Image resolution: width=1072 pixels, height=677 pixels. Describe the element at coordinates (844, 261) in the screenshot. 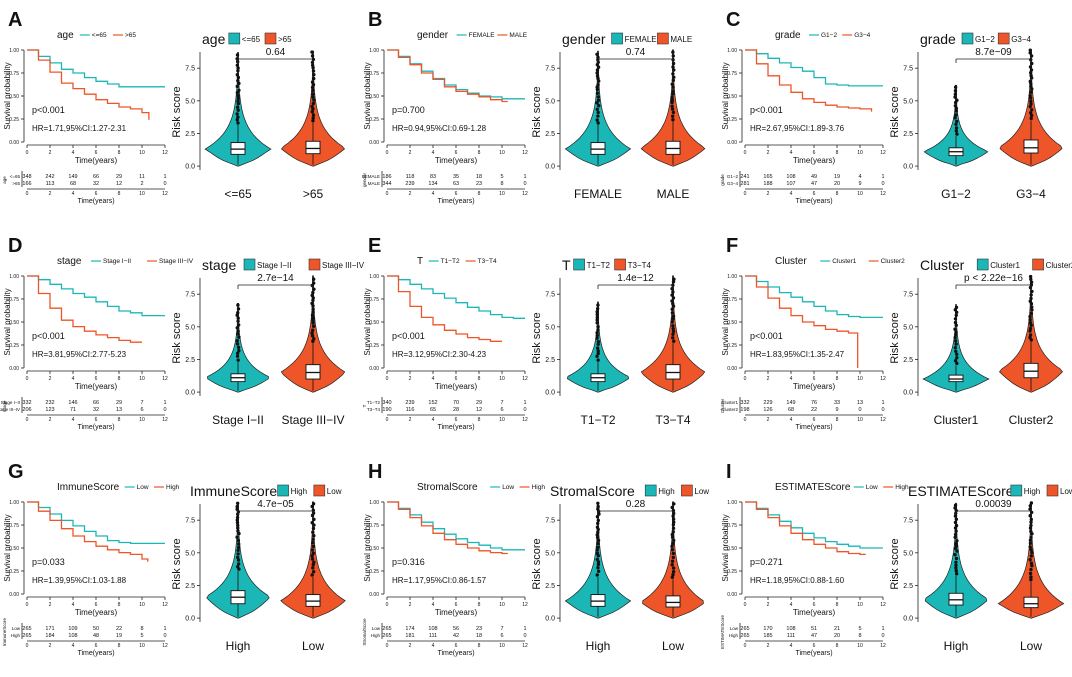

I see `km-legend-label-low: Cluster1` at that location.